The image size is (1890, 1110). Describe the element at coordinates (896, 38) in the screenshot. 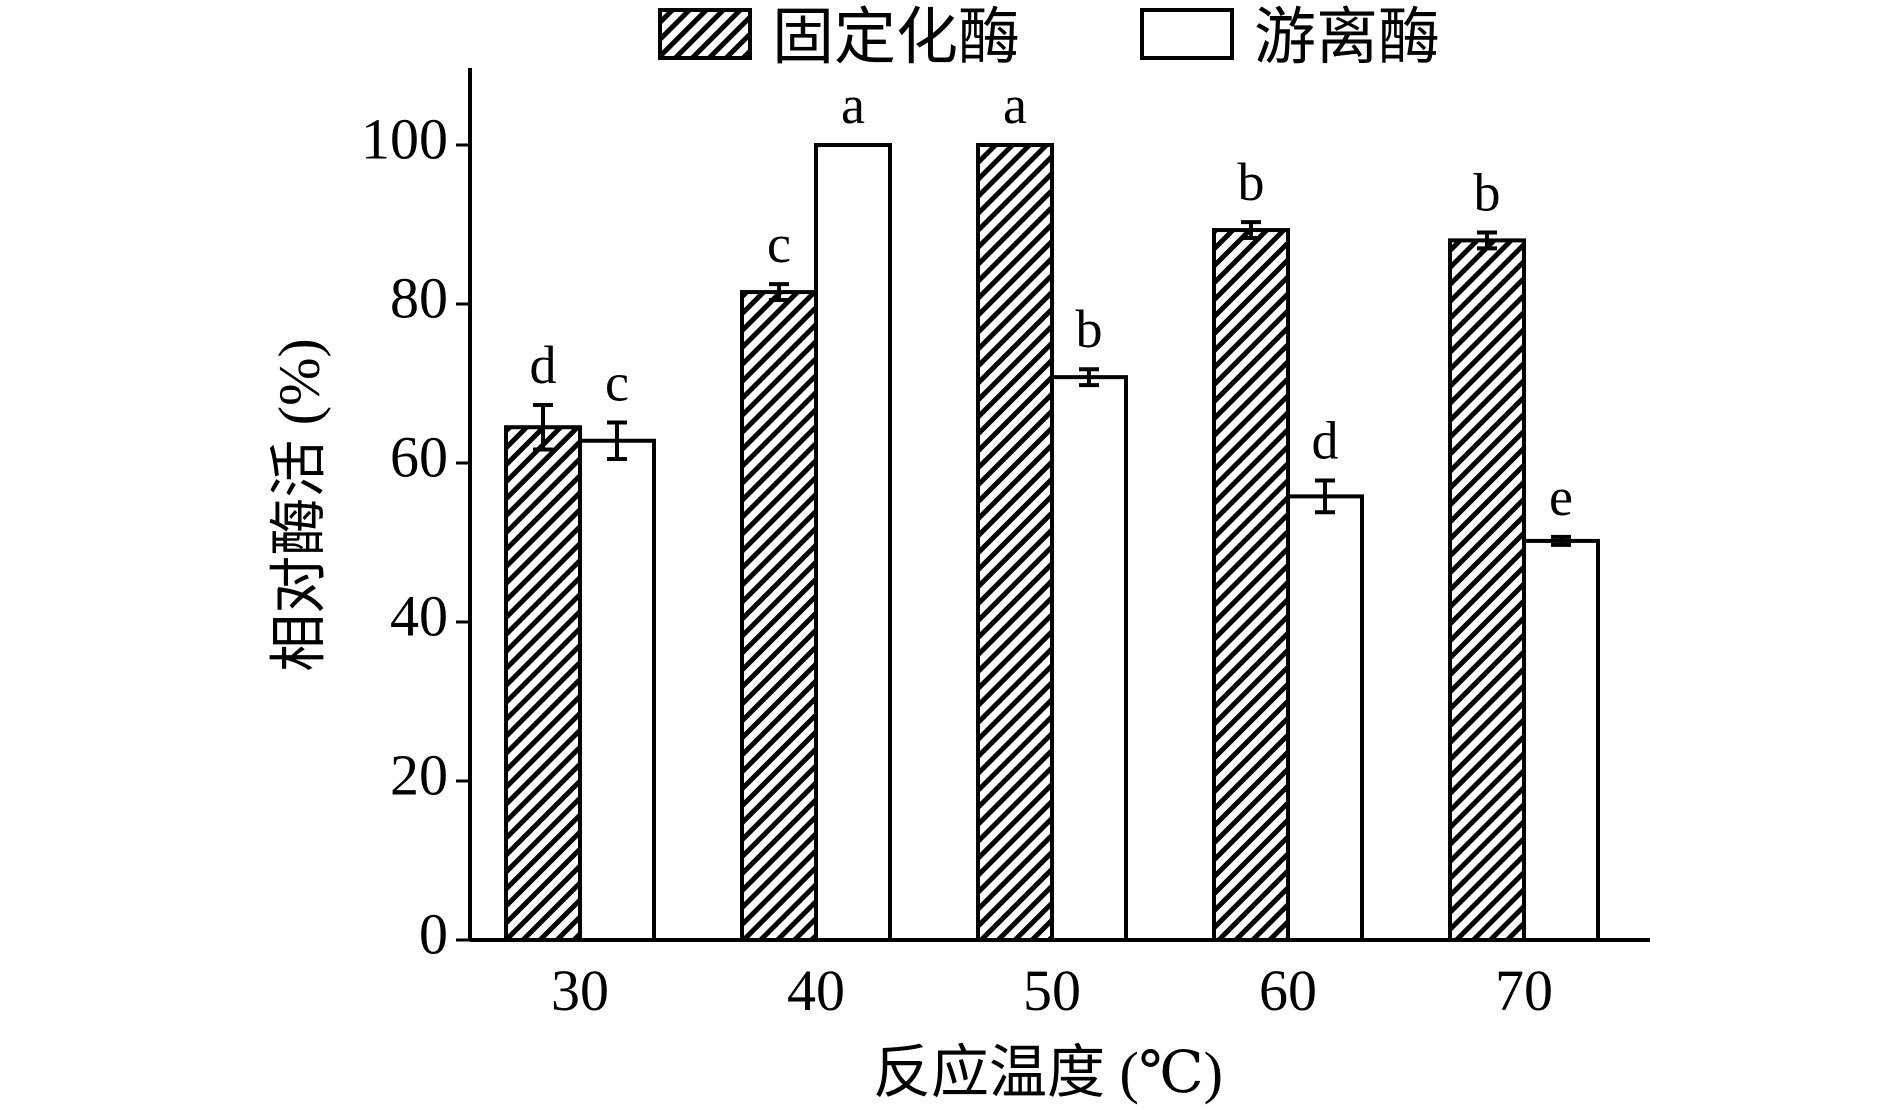

I see `legend-label-series-1: 固定化酶` at that location.